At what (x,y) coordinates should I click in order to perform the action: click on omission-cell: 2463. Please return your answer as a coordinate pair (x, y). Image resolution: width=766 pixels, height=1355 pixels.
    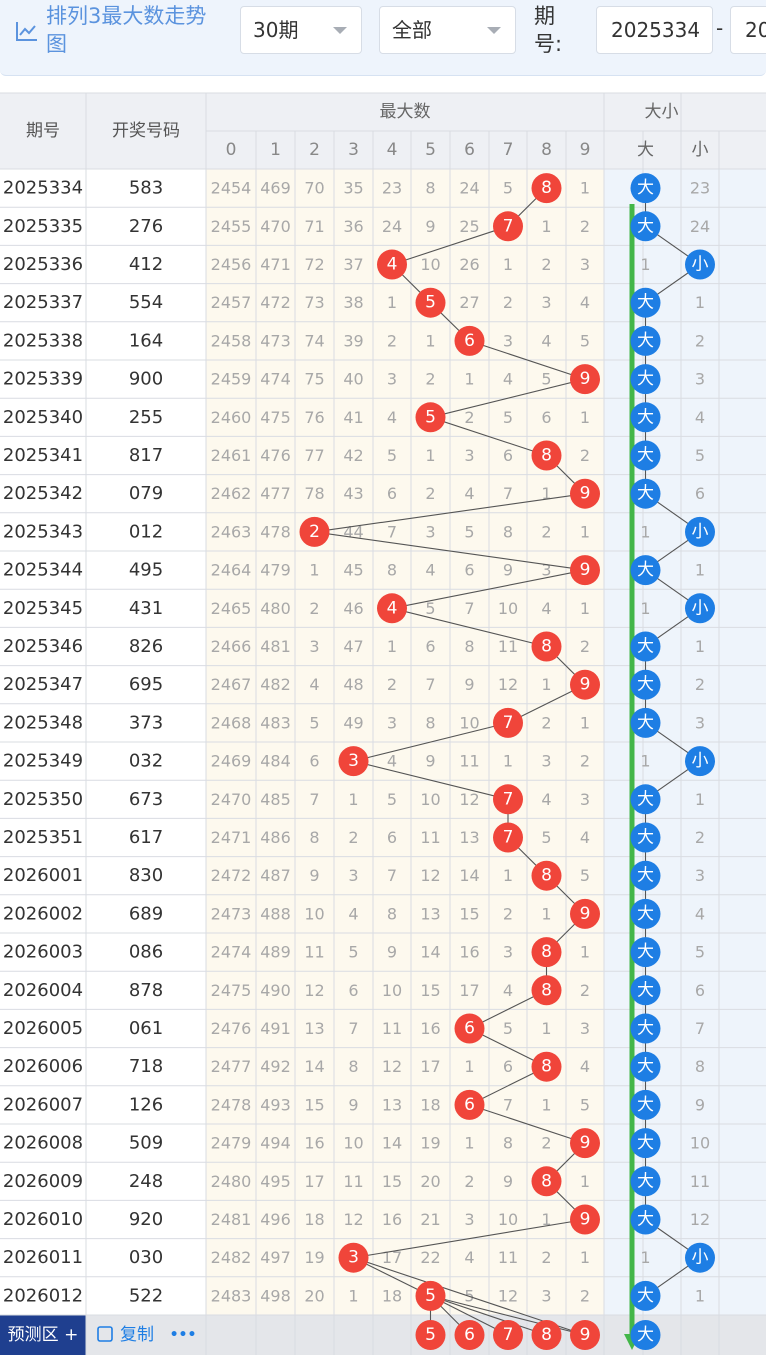
    Looking at the image, I should click on (231, 531).